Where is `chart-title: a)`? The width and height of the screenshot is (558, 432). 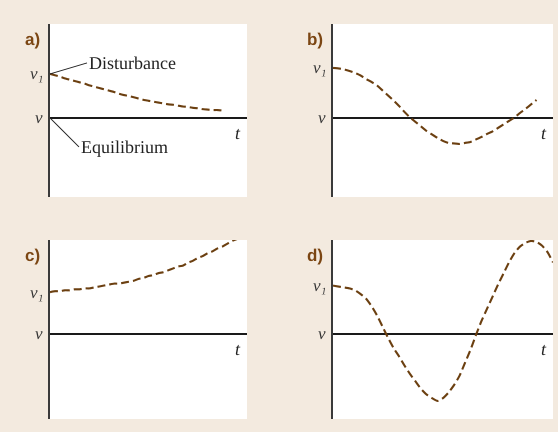 chart-title: a) is located at coordinates (32, 39).